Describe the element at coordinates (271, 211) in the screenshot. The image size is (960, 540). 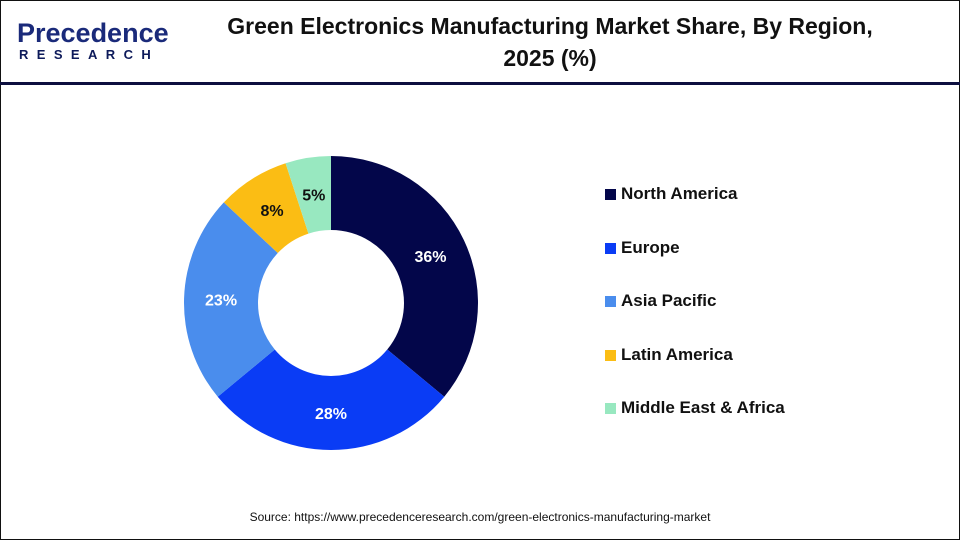
I see `data-label: 8%` at that location.